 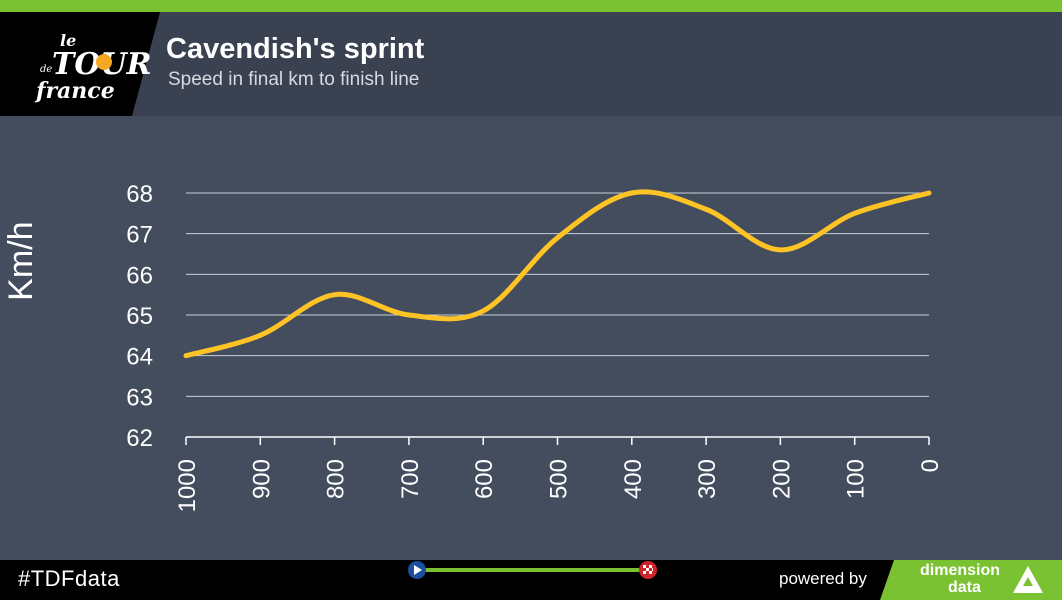 What do you see at coordinates (68, 40) in the screenshot?
I see `svg-text: le` at bounding box center [68, 40].